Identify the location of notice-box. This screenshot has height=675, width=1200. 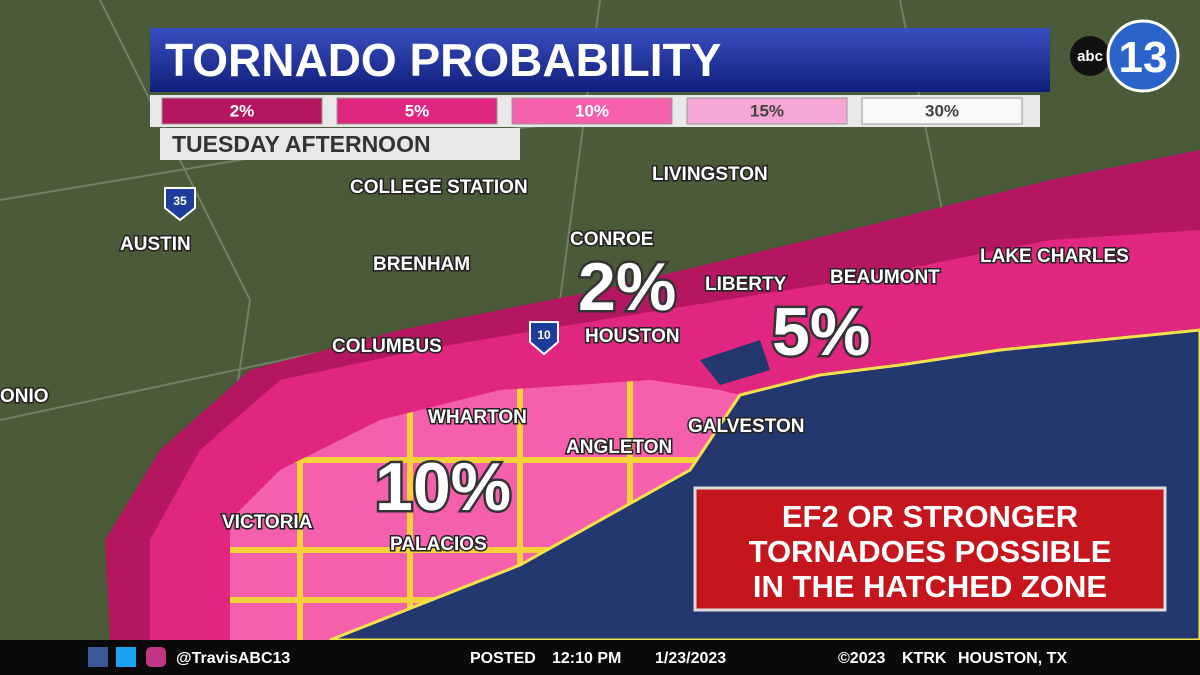
(930, 549).